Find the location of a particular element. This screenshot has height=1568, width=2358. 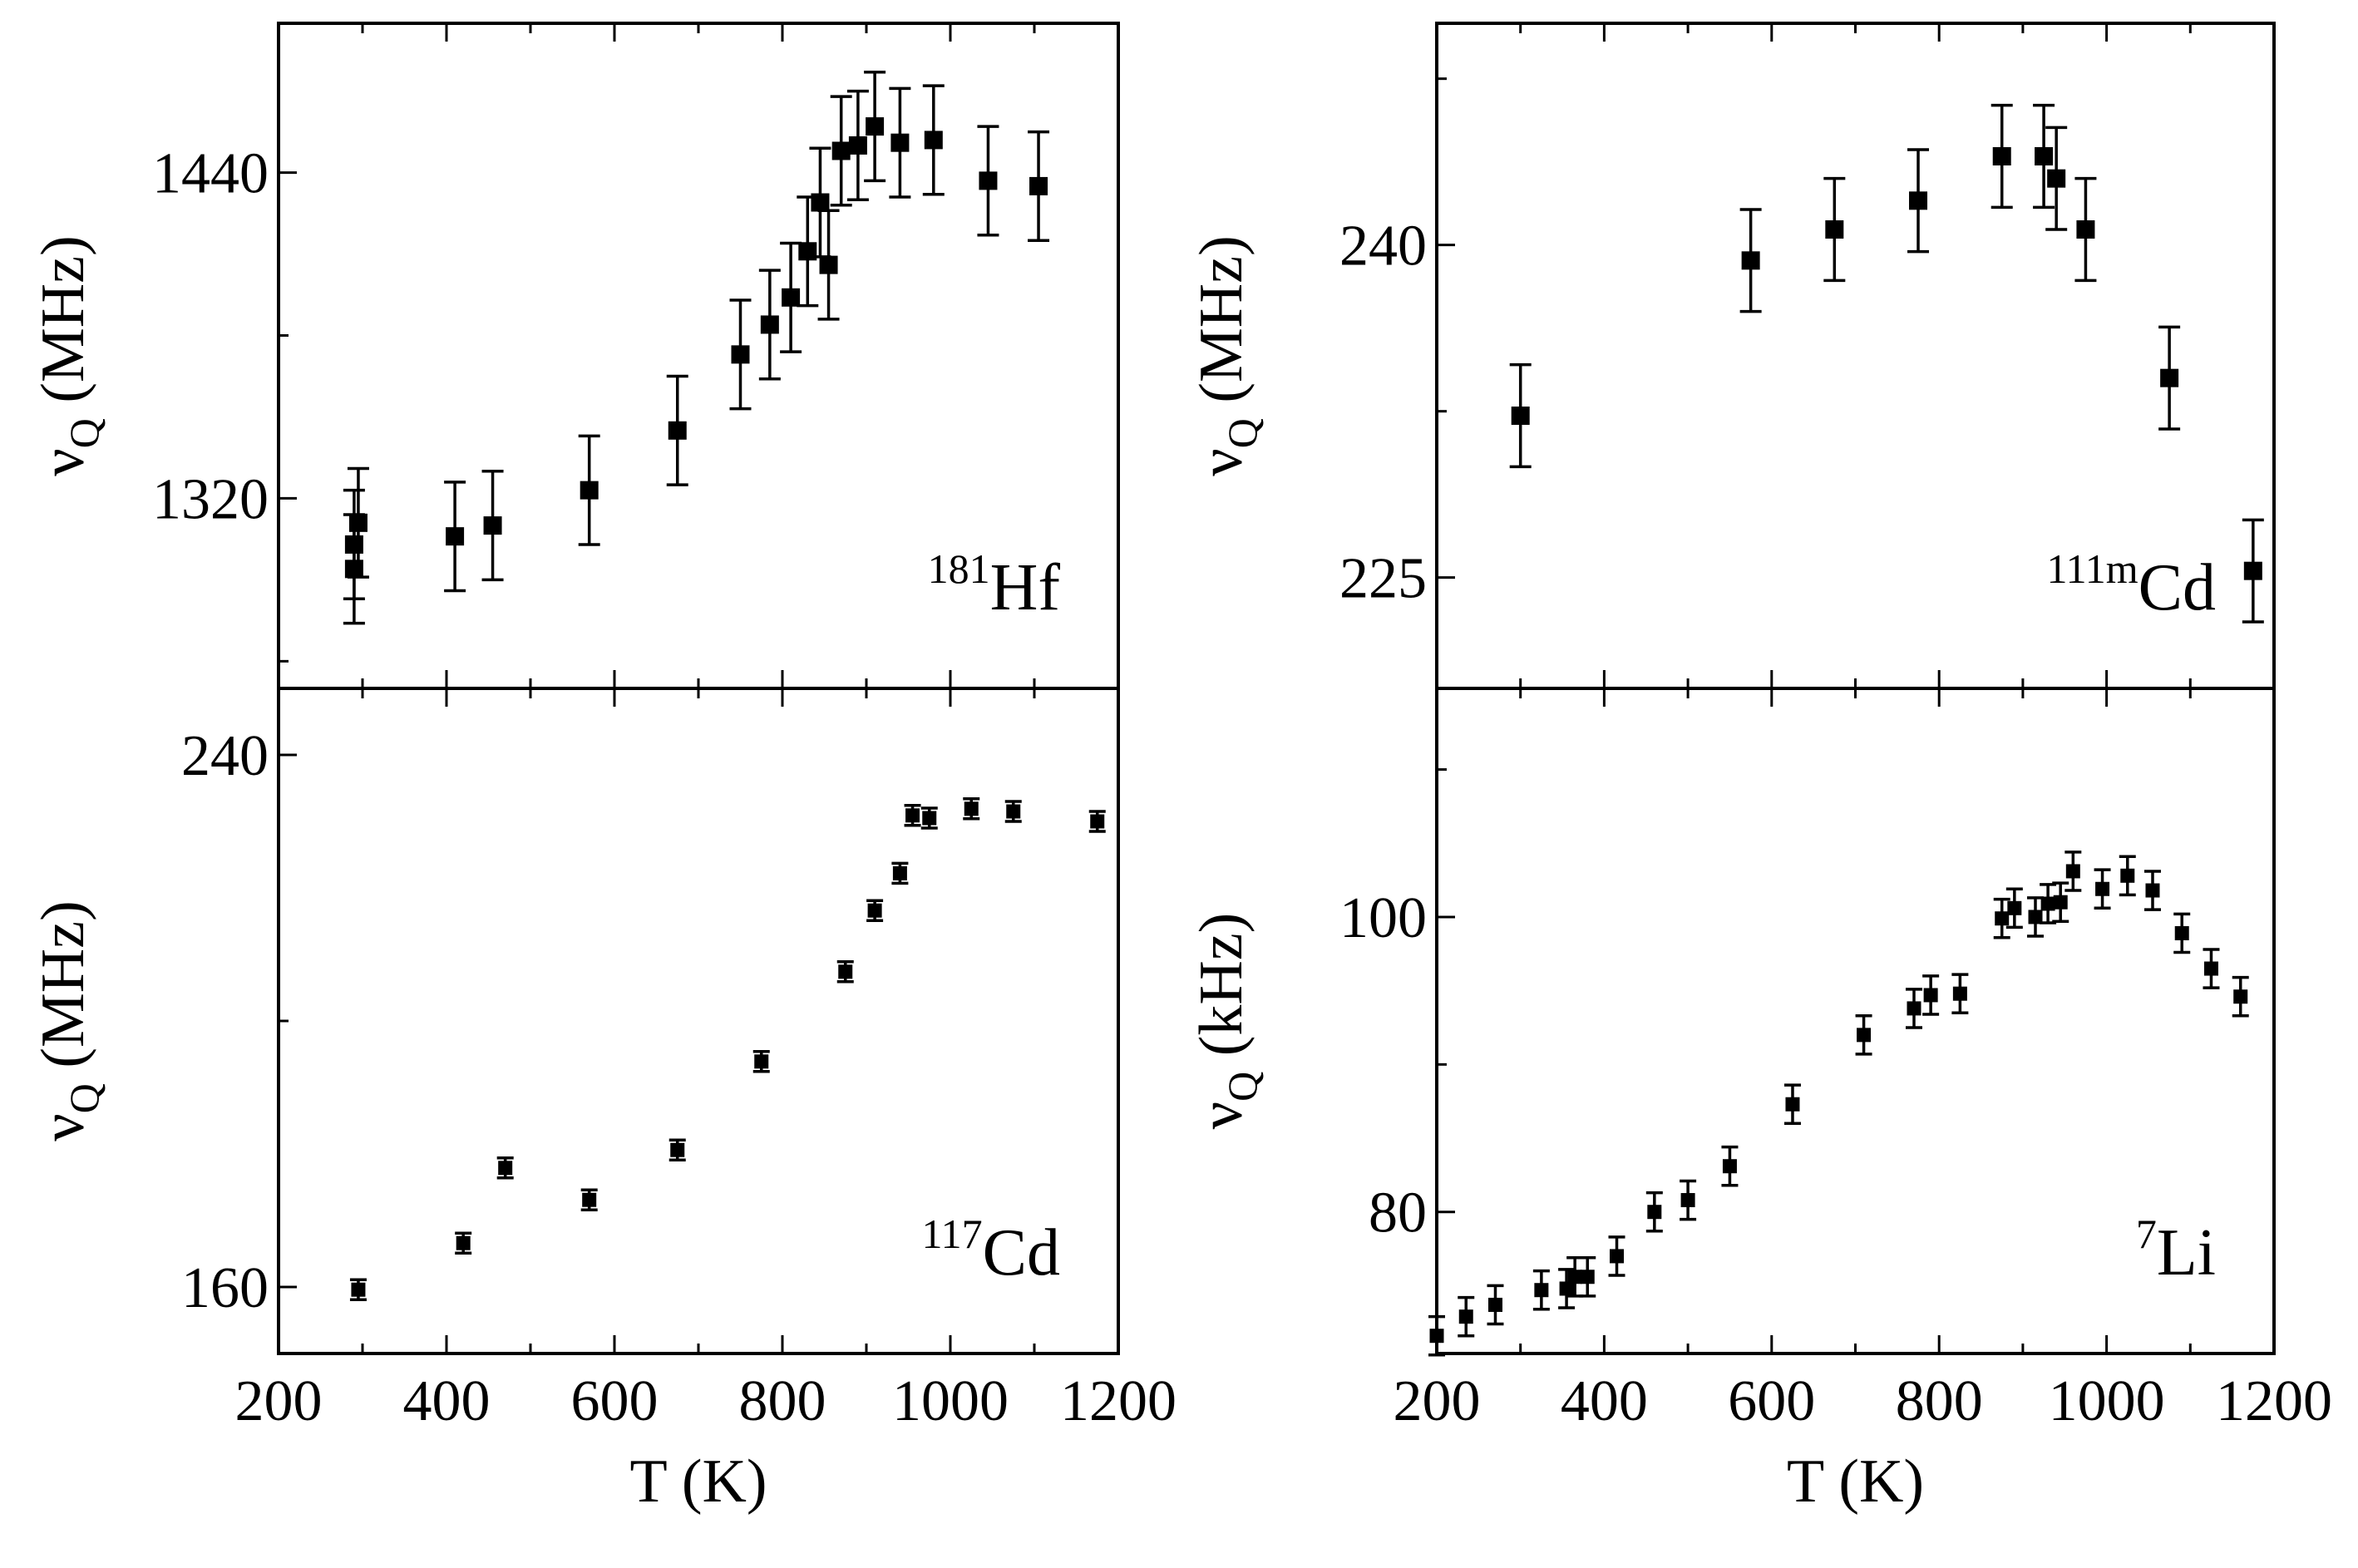

isotope-element: Li is located at coordinates (2186, 1252).